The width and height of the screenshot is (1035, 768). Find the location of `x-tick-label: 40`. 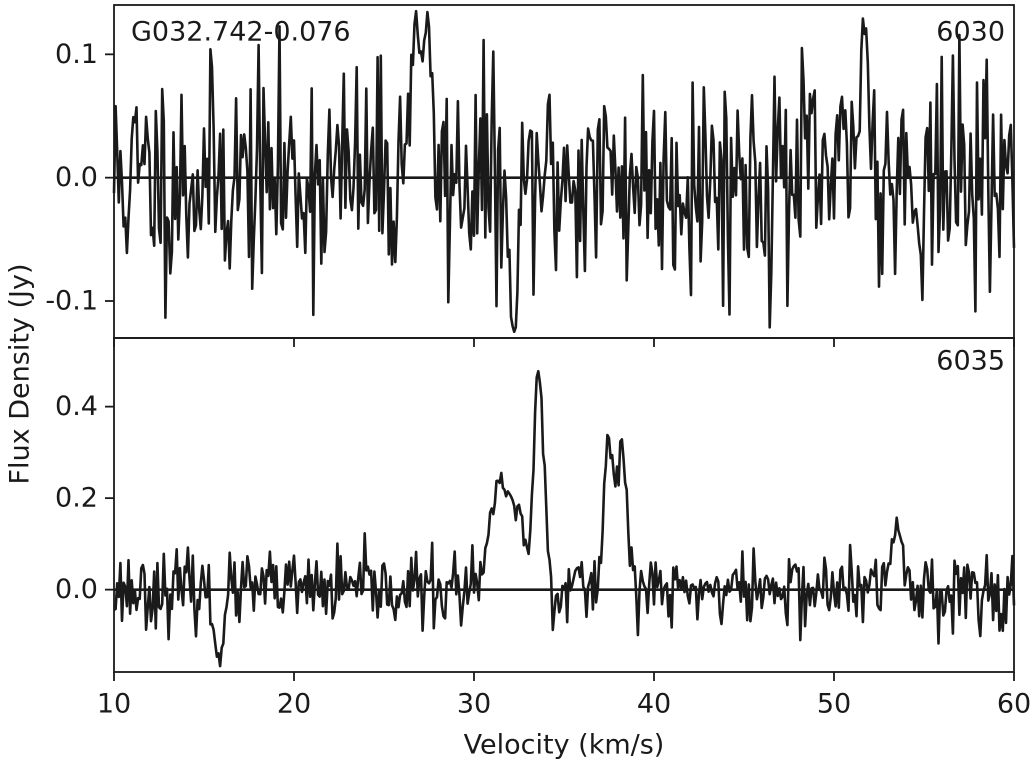

x-tick-label: 40 is located at coordinates (654, 704).